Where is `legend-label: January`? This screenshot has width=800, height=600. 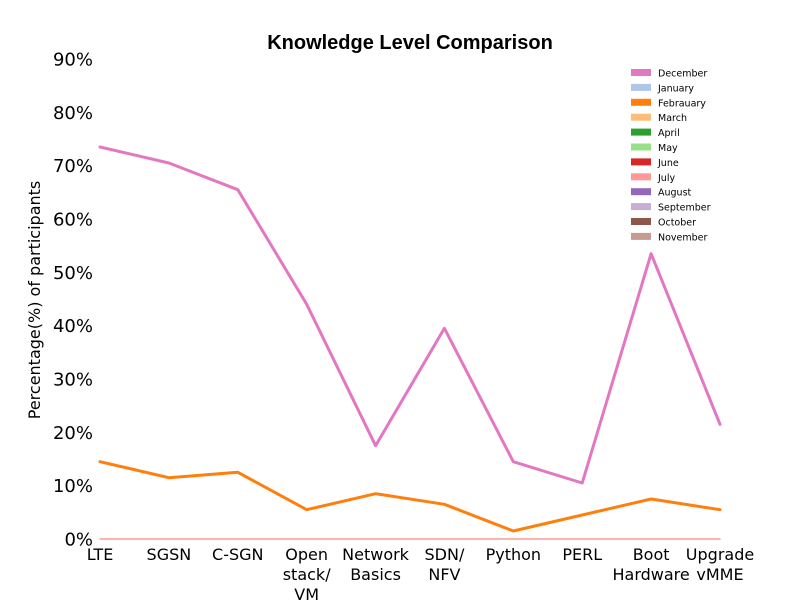 legend-label: January is located at coordinates (675, 88).